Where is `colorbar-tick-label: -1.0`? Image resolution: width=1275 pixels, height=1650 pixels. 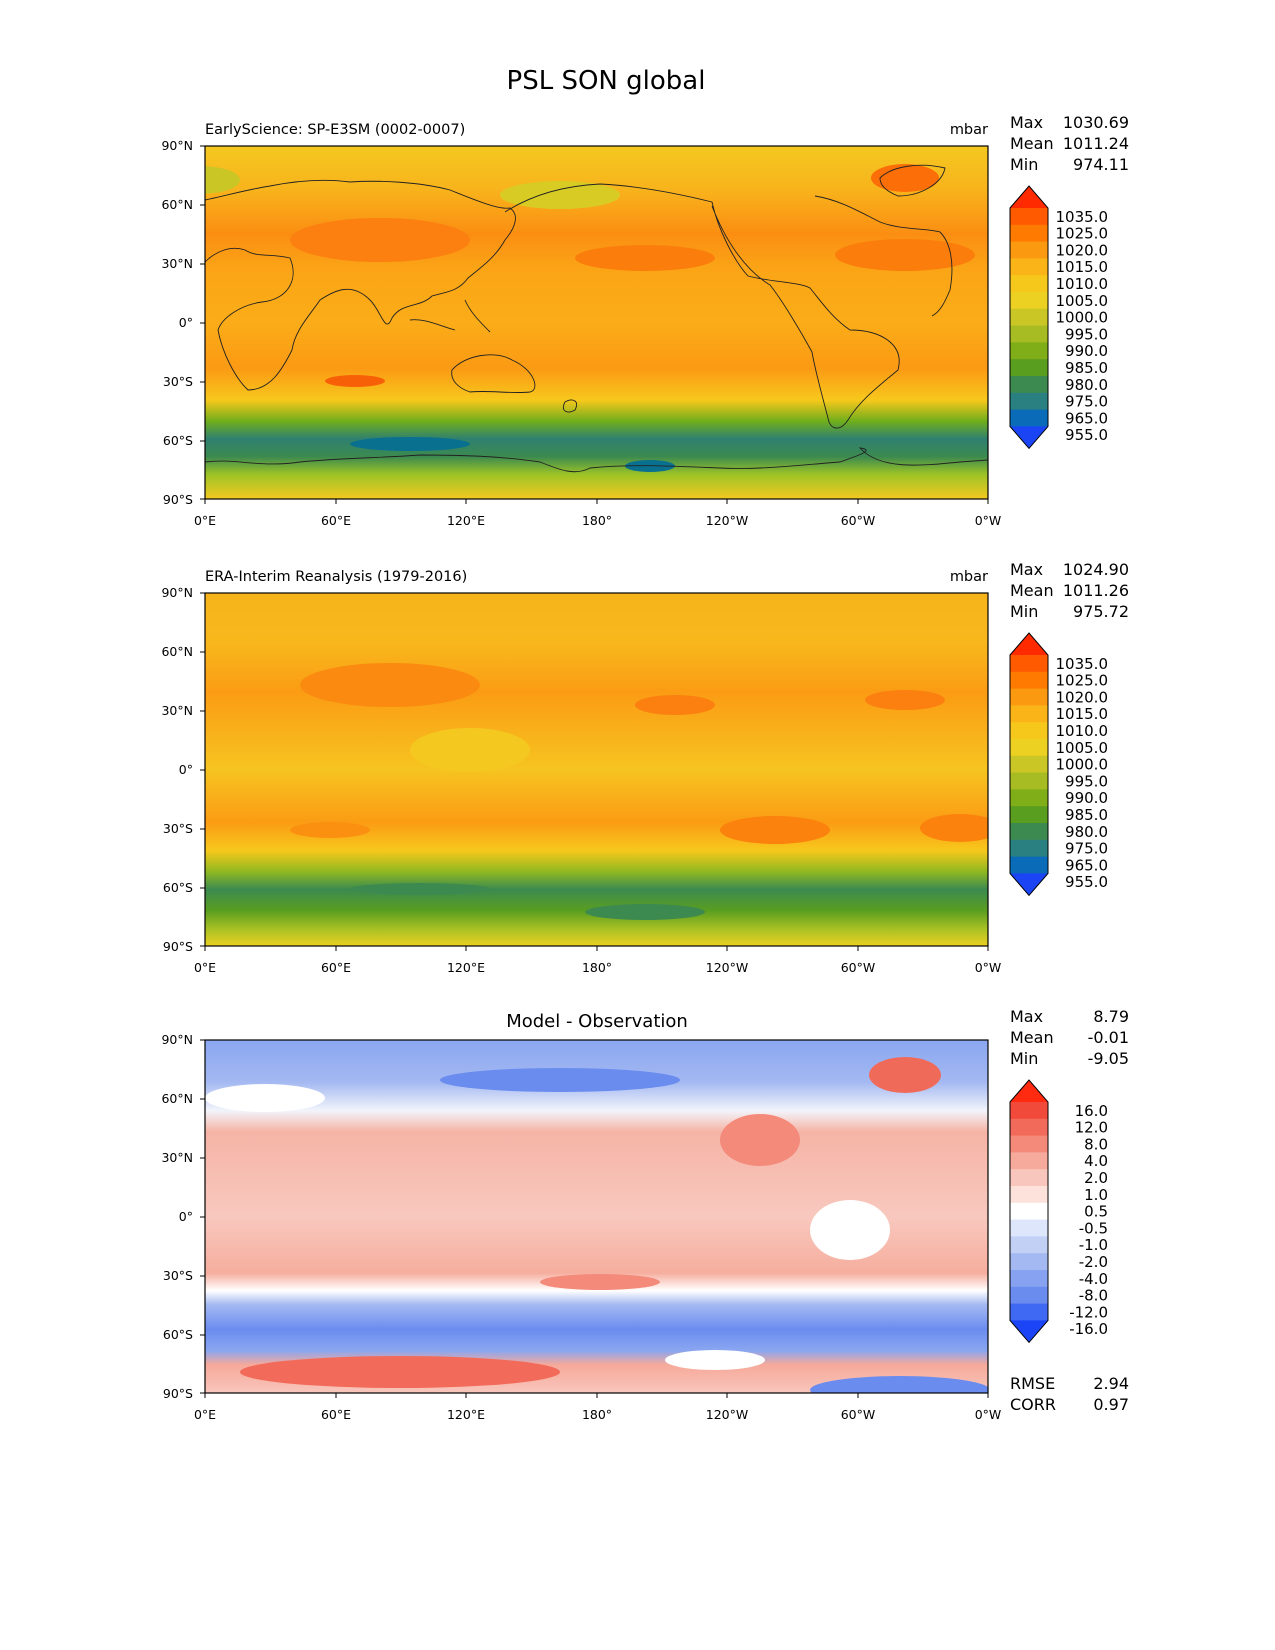
colorbar-tick-label: -1.0 is located at coordinates (1093, 1245).